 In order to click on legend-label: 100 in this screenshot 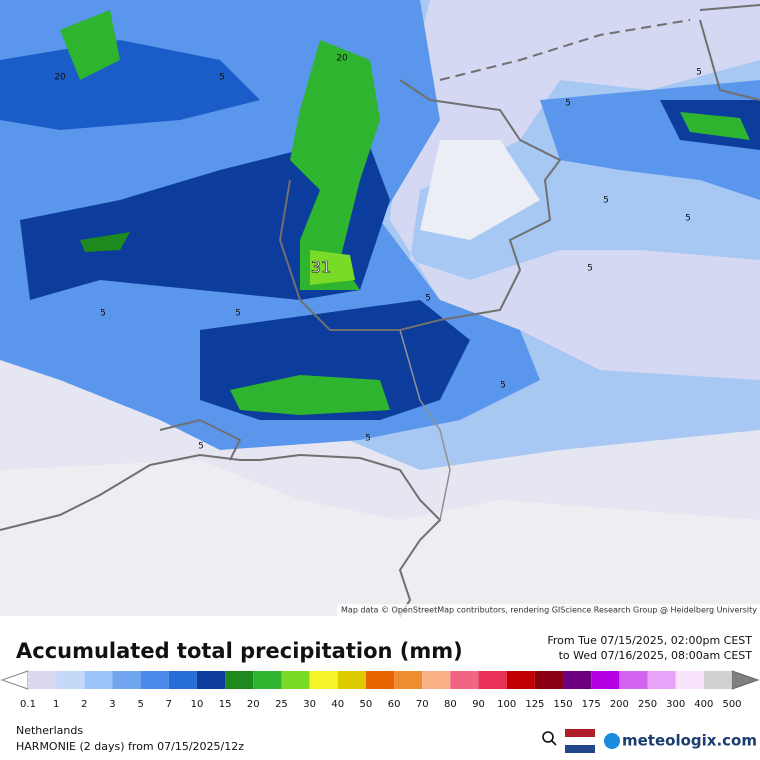, I will do `click(506, 704)`.